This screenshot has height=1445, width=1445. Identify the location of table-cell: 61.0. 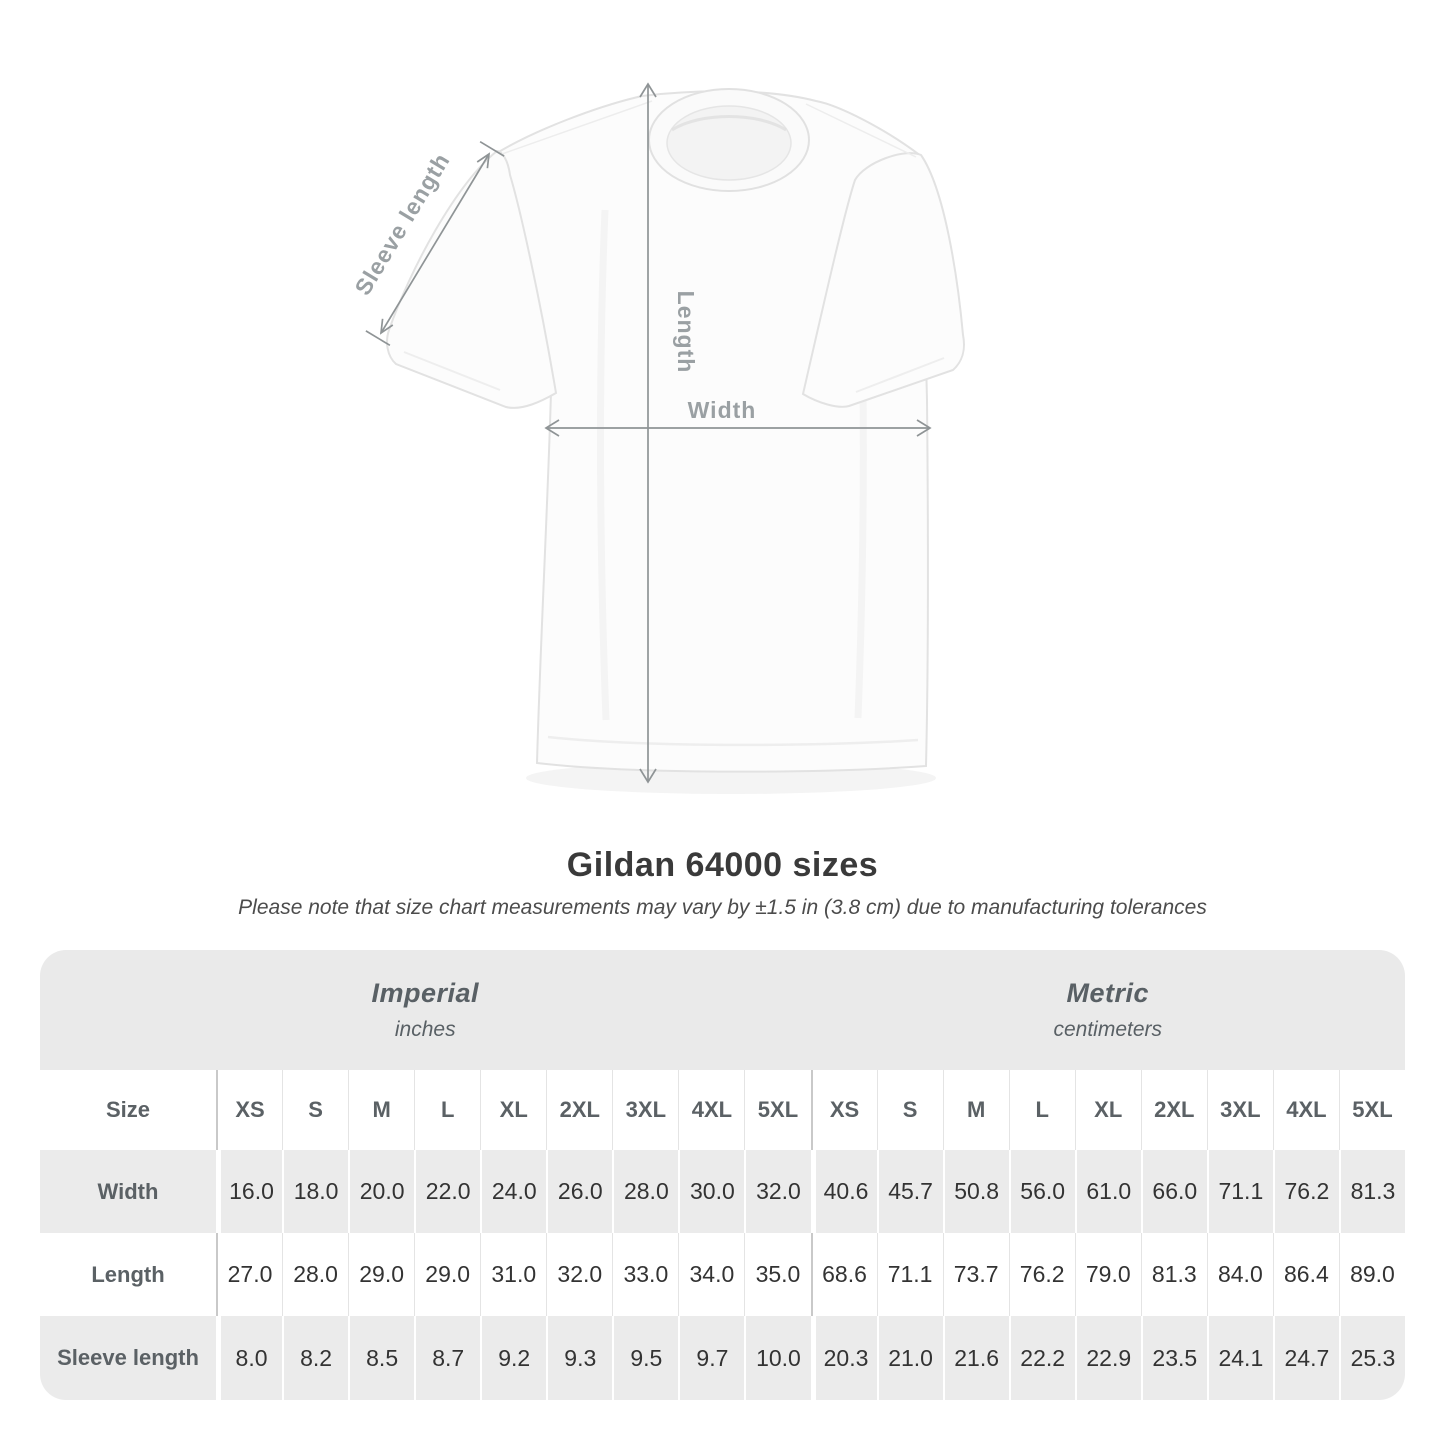
(1107, 1191).